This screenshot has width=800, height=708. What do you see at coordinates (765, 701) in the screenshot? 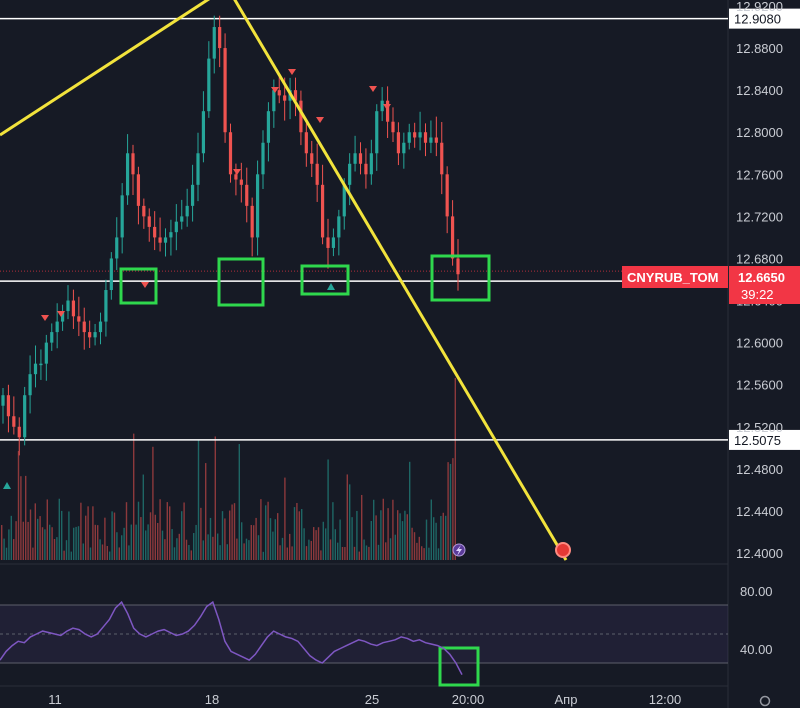
I see `settings-gear-icon` at bounding box center [765, 701].